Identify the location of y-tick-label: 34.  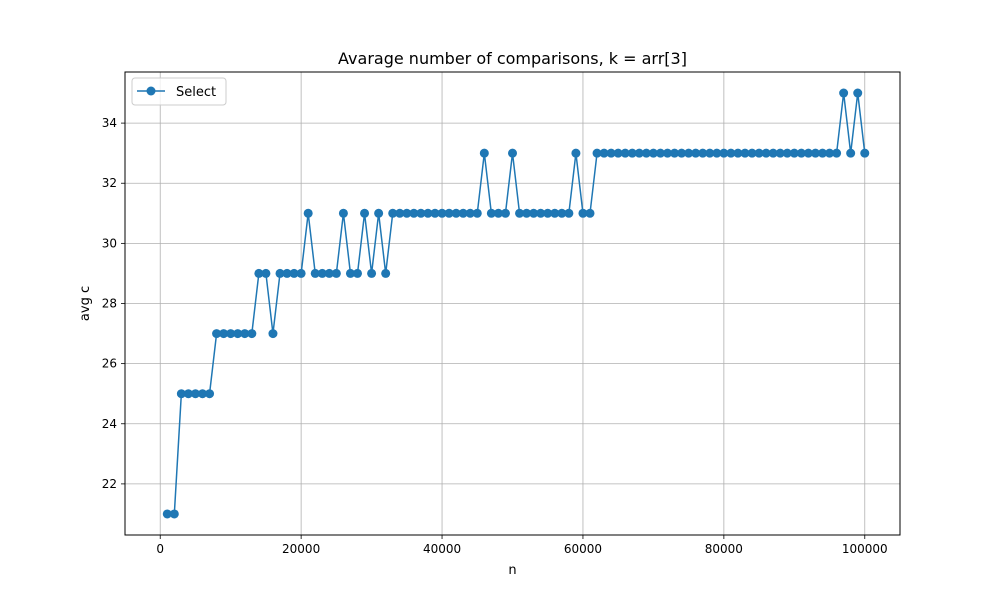
(109, 123).